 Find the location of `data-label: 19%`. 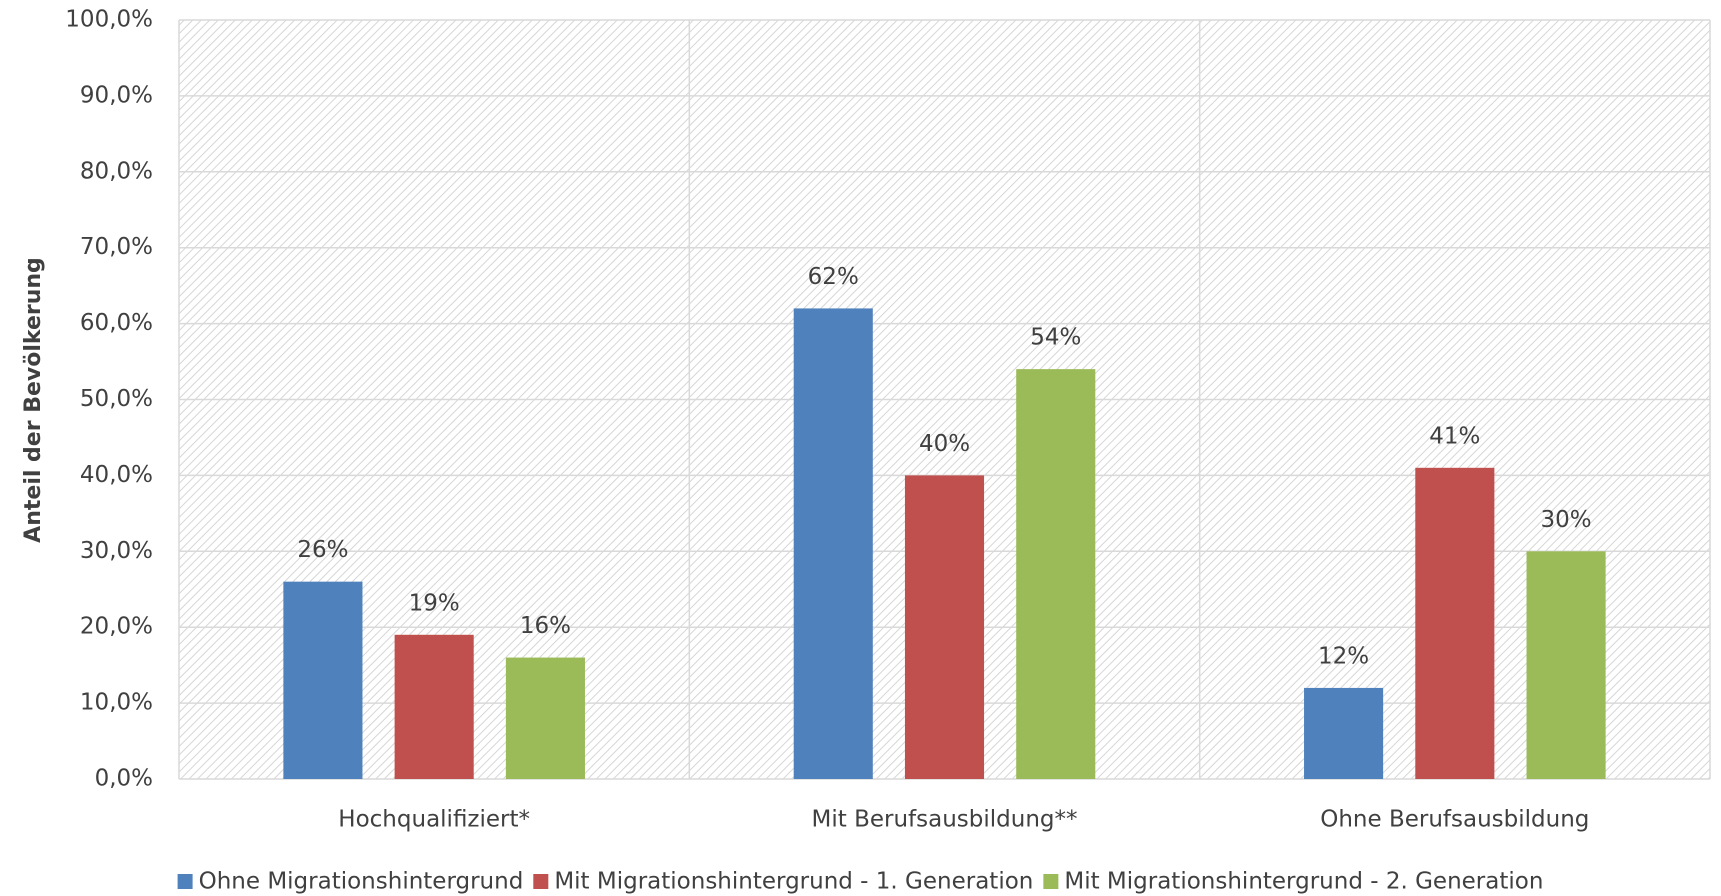

data-label: 19% is located at coordinates (434, 603).